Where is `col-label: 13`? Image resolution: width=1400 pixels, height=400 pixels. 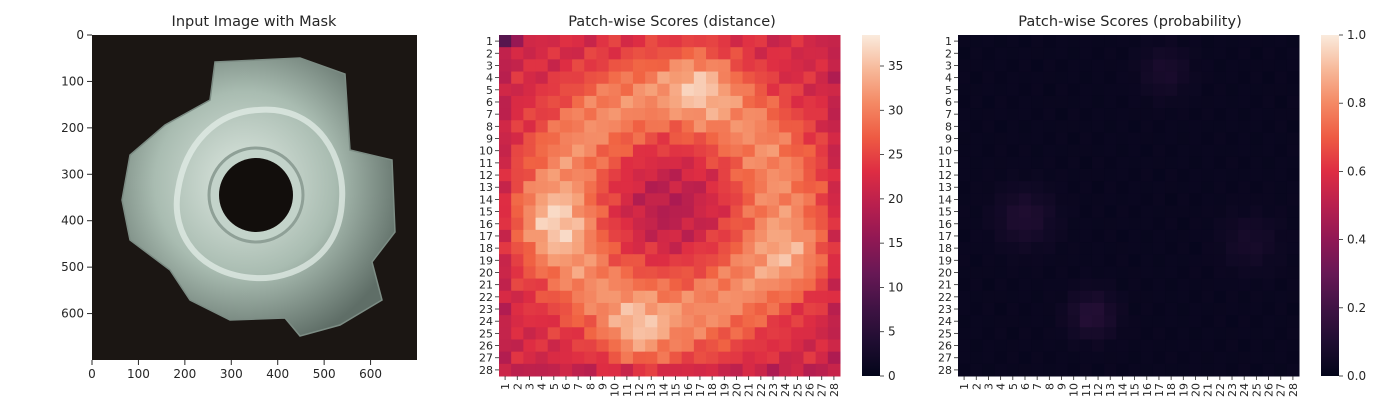
col-label: 13 is located at coordinates (651, 390).